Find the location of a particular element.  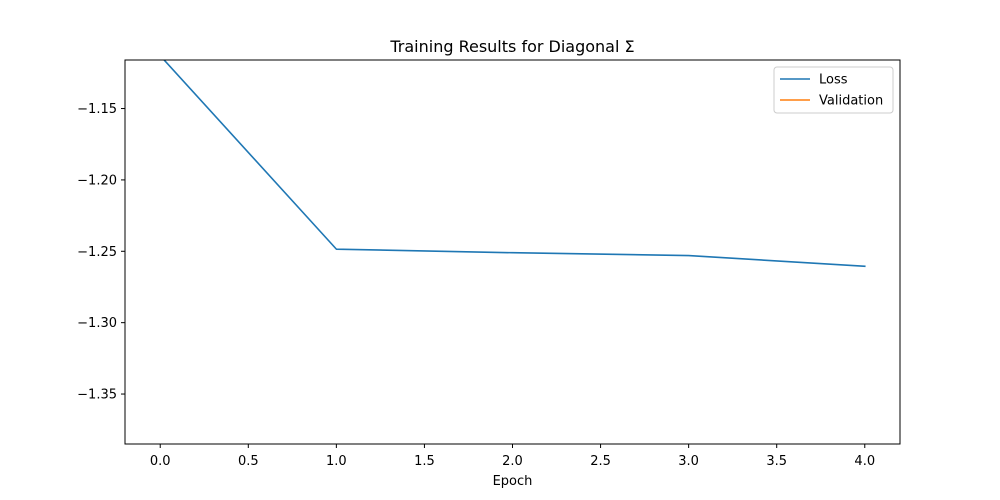

x-tick-label: 2.5 is located at coordinates (600, 461).